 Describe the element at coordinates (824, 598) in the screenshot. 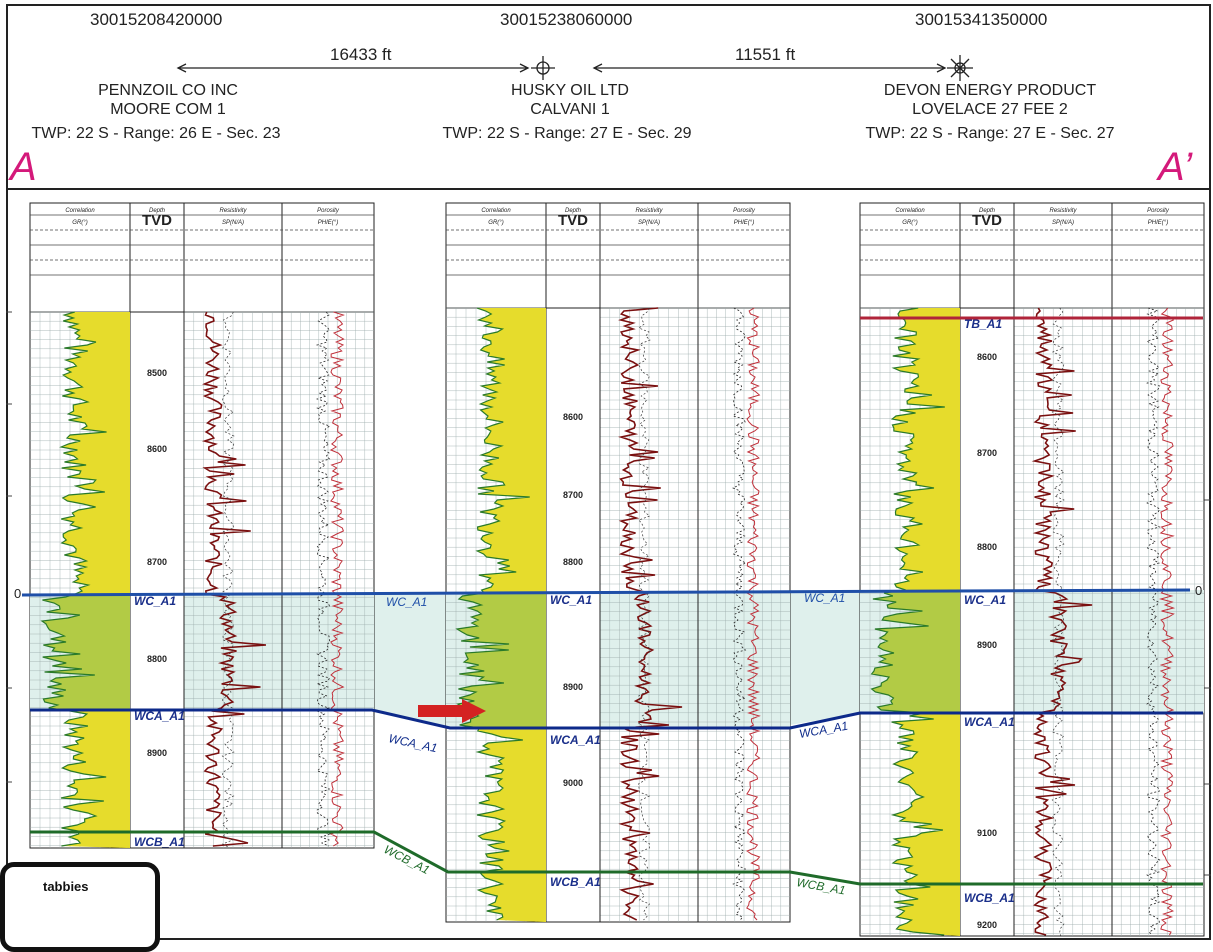

I see `corr-label-wc-right: WC_A1` at that location.